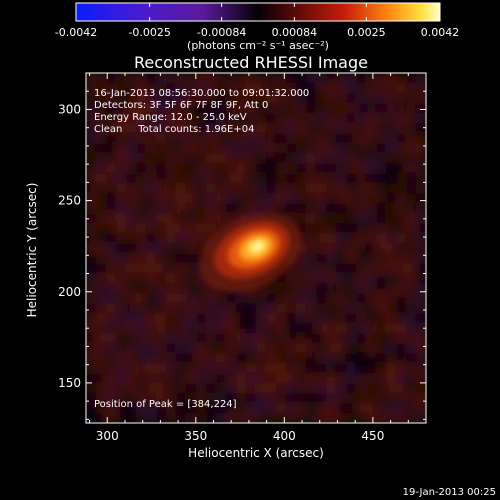 The width and height of the screenshot is (500, 500). Describe the element at coordinates (69, 383) in the screenshot. I see `y-tick-label: 150` at that location.